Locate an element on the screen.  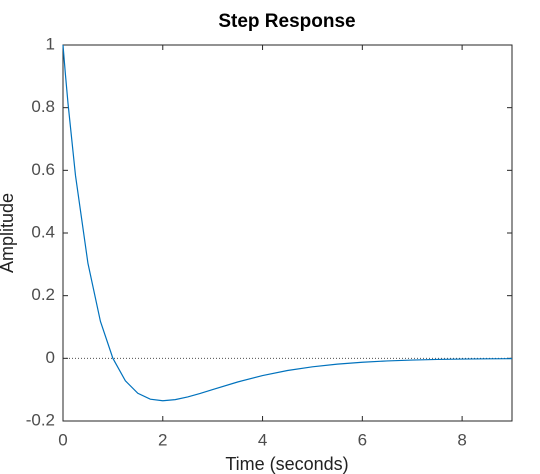
y-tick-label: 0 is located at coordinates (50, 357).